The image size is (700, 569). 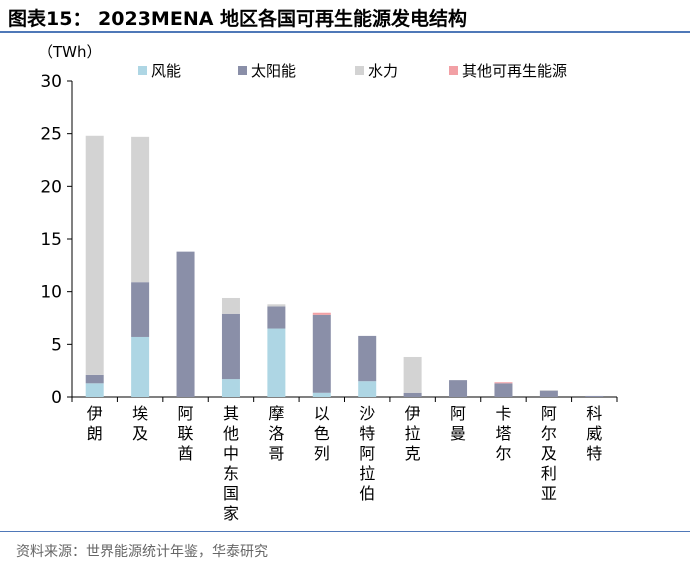 I want to click on x-tick-label: 阿联酋, so click(x=186, y=433).